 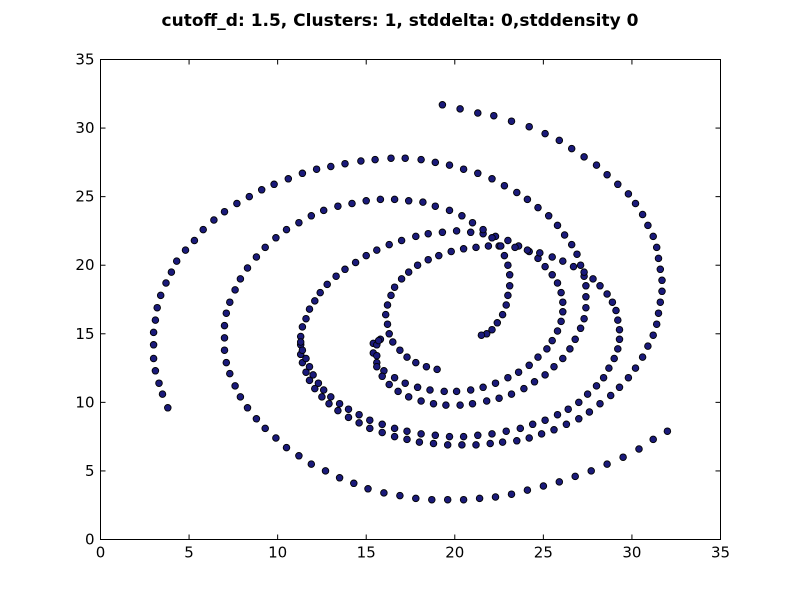 What do you see at coordinates (366, 553) in the screenshot?
I see `x-tick-label-15: 15` at bounding box center [366, 553].